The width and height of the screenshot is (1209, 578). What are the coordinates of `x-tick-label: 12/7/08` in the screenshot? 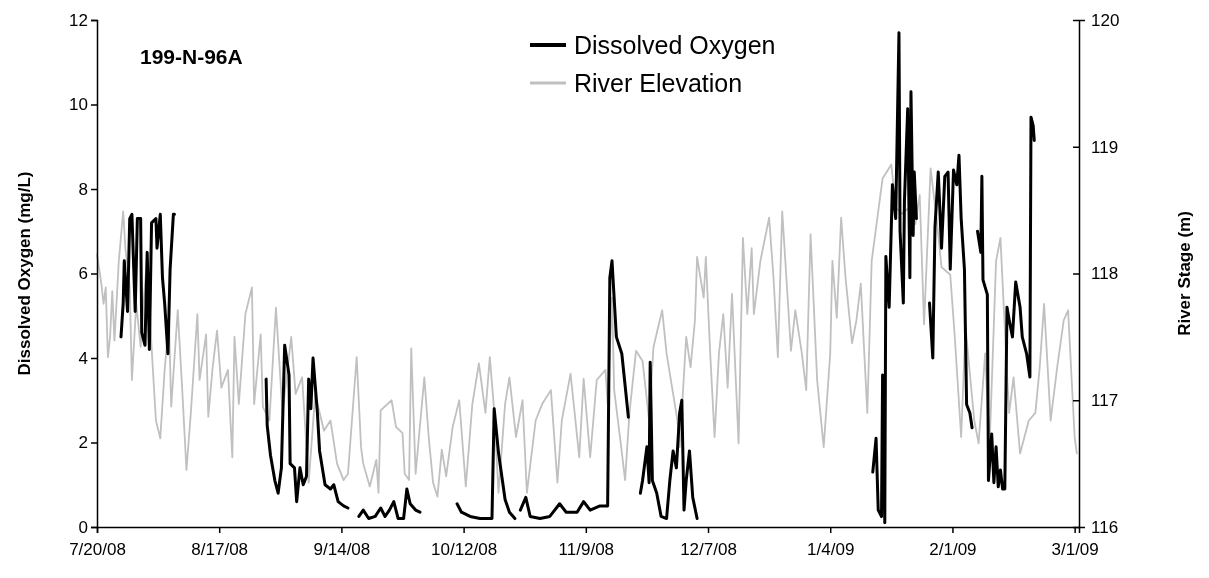 It's located at (708, 549).